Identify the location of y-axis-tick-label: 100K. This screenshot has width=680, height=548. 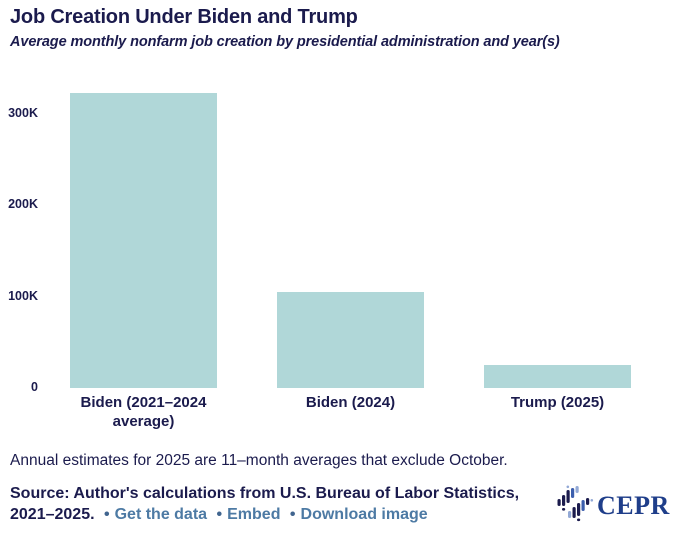
(23, 295).